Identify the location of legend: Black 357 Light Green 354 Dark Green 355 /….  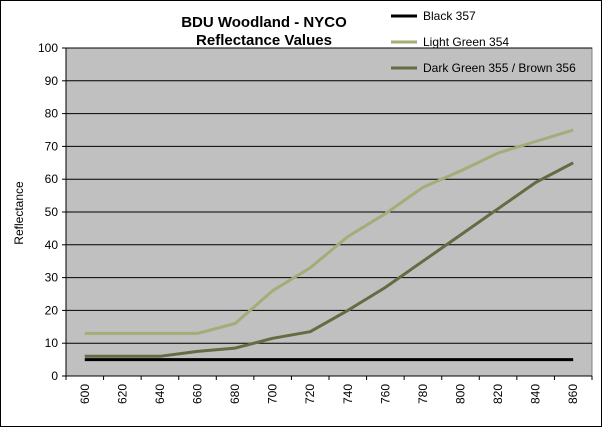
(483, 42).